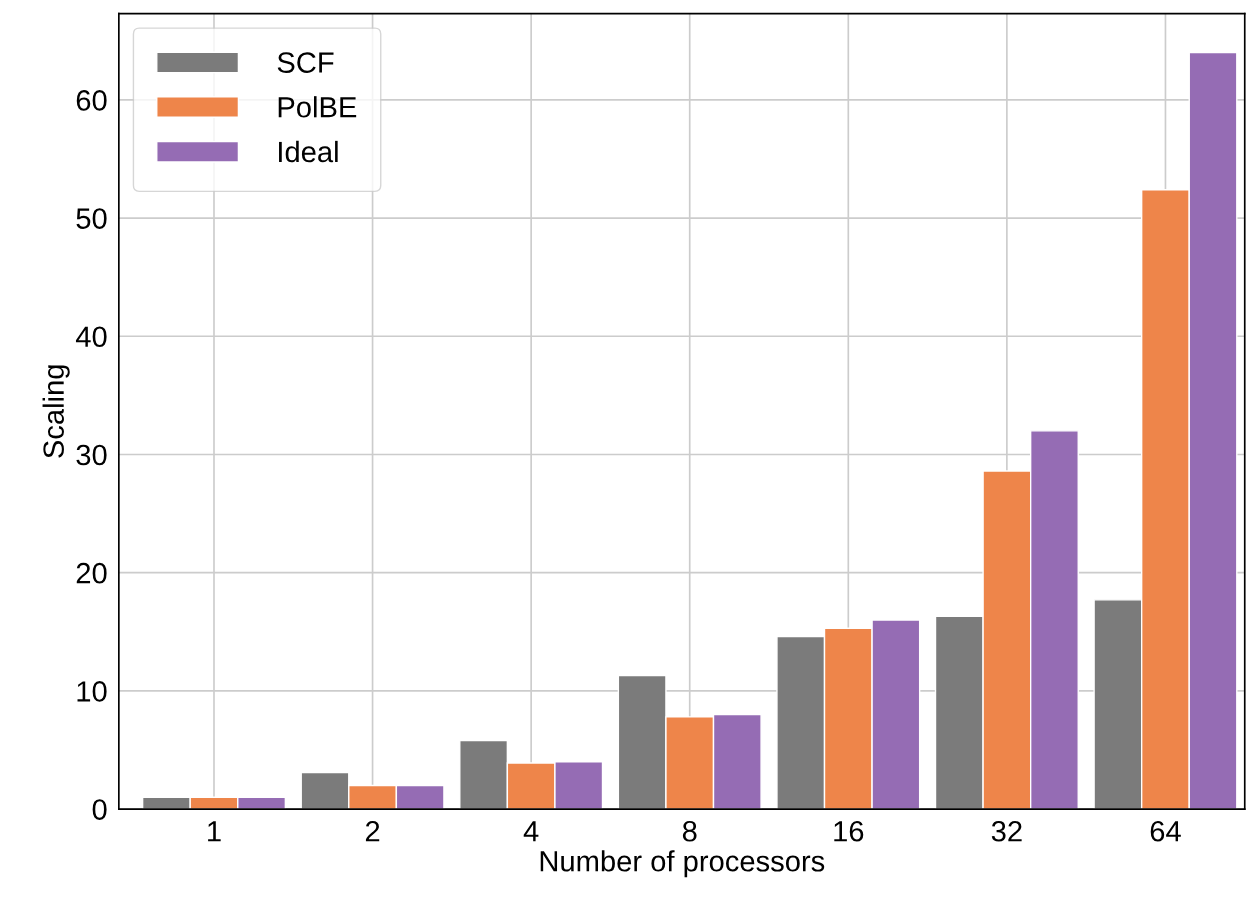 This screenshot has width=1251, height=904. Describe the element at coordinates (689, 831) in the screenshot. I see `x-tick-label: 8` at that location.